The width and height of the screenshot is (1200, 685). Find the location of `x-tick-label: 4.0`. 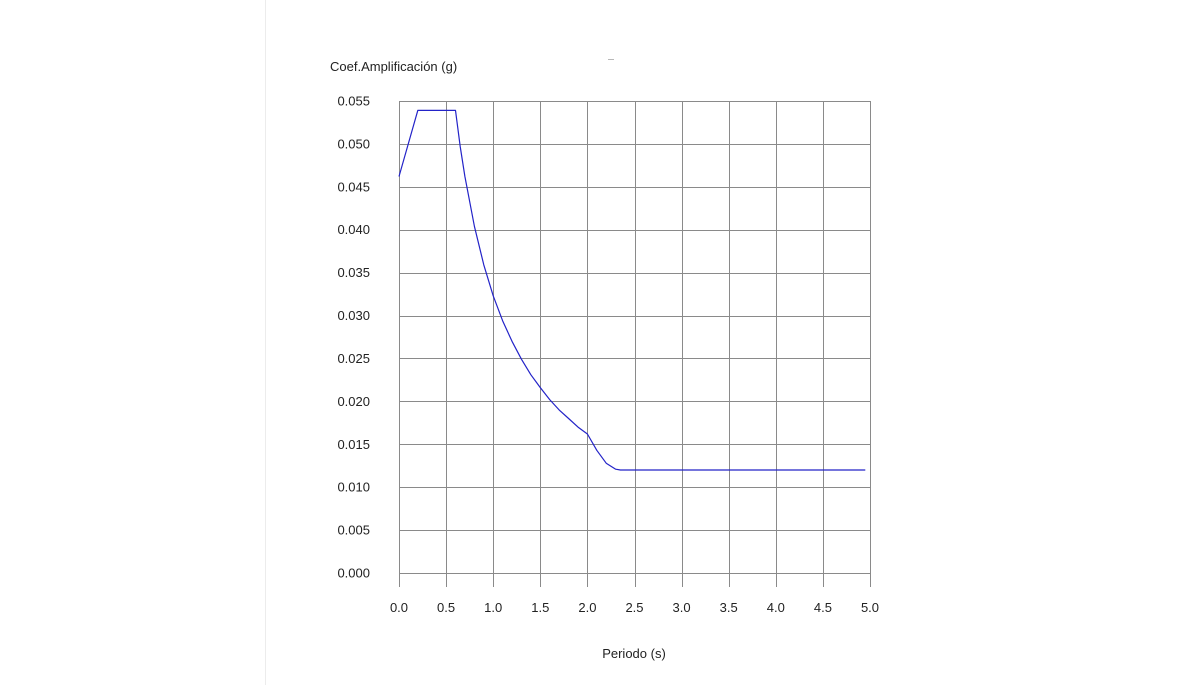

x-tick-label: 4.0 is located at coordinates (776, 607).